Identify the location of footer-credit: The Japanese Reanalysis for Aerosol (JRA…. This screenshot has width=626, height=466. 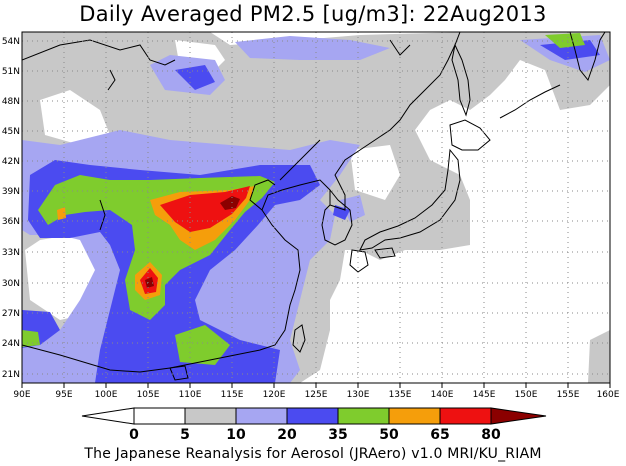
(313, 454).